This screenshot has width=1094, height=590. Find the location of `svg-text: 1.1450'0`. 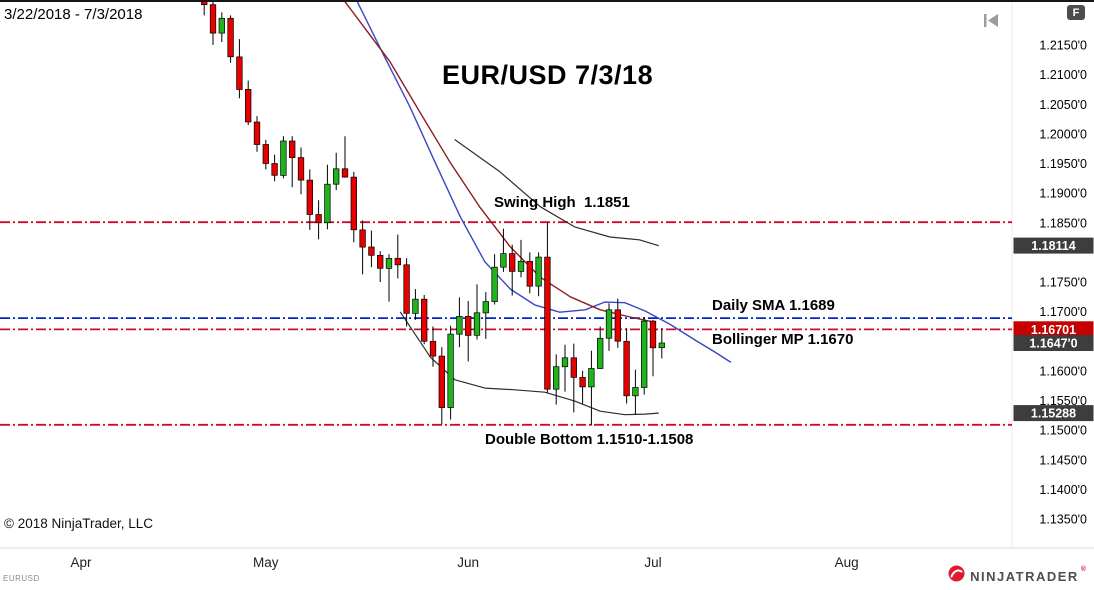

svg-text: 1.1450'0 is located at coordinates (1063, 460).